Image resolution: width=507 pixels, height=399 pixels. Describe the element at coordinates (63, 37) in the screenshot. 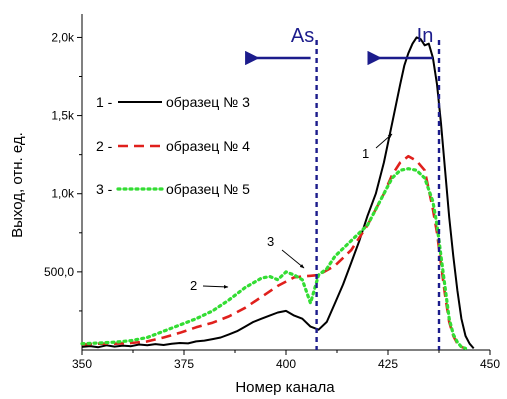

I see `y-tick-label: 2,0k` at that location.